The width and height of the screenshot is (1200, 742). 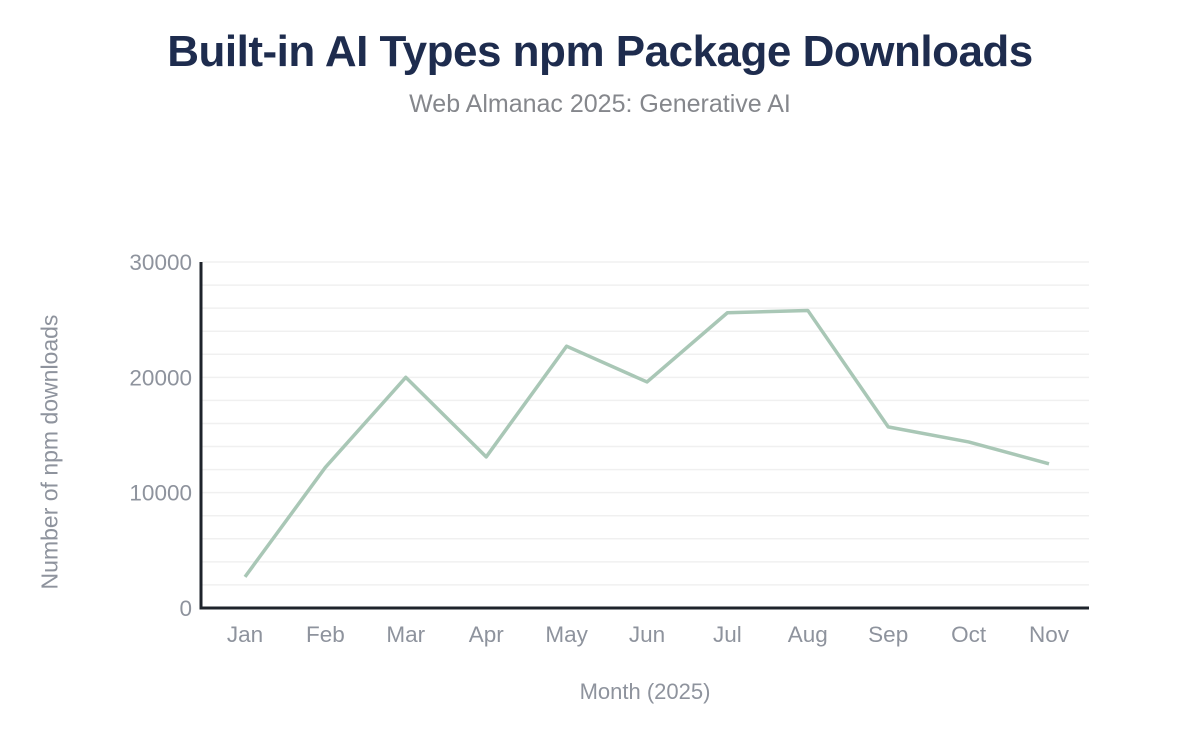 What do you see at coordinates (405, 634) in the screenshot?
I see `x-tick-label: Mar` at bounding box center [405, 634].